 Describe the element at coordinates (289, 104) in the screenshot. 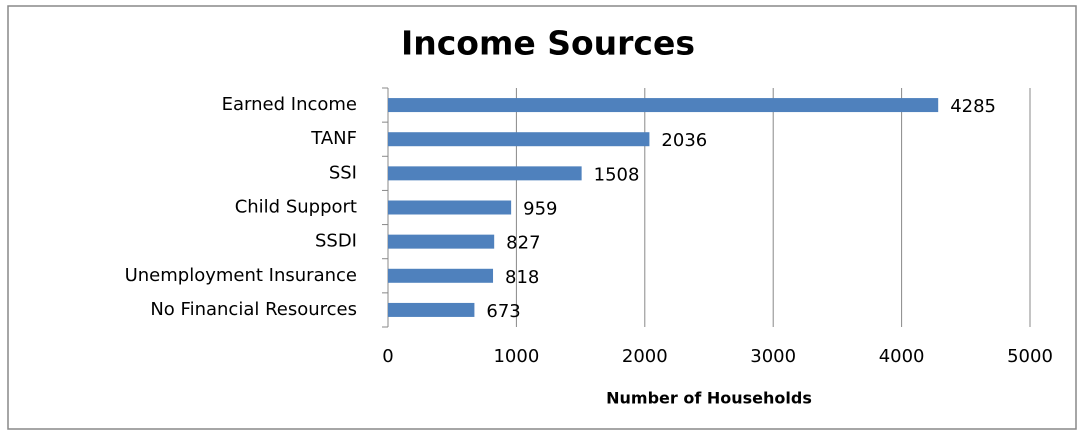

I see `y-tick-label: Earned Income` at that location.